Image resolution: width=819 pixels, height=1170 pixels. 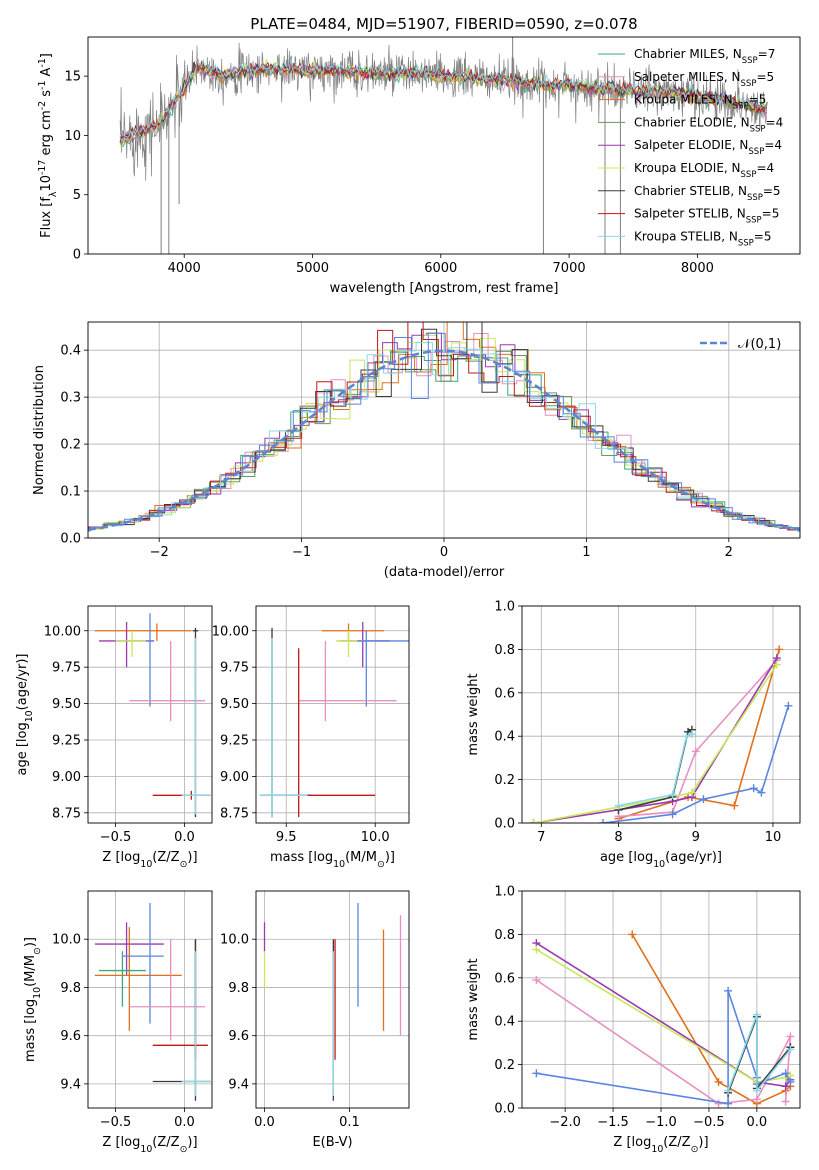 What do you see at coordinates (708, 147) in the screenshot?
I see `legend-entry: Salpeter ELODIE, NSSP=4` at bounding box center [708, 147].